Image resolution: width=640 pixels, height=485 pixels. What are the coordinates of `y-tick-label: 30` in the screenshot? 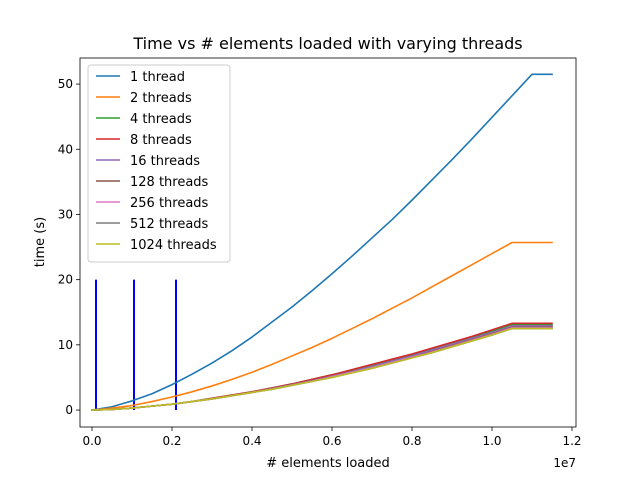 It's located at (65, 214).